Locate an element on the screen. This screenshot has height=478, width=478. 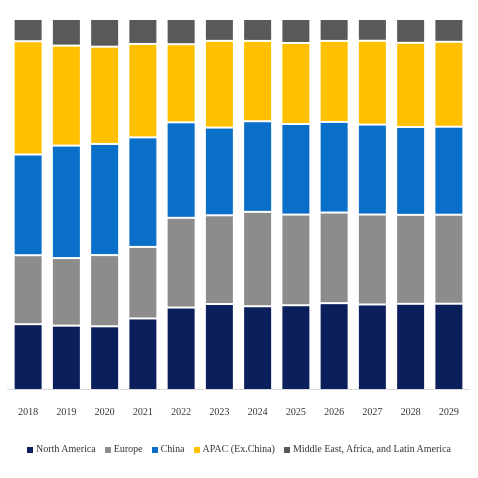
x-tick-label: 2027 is located at coordinates (372, 412).